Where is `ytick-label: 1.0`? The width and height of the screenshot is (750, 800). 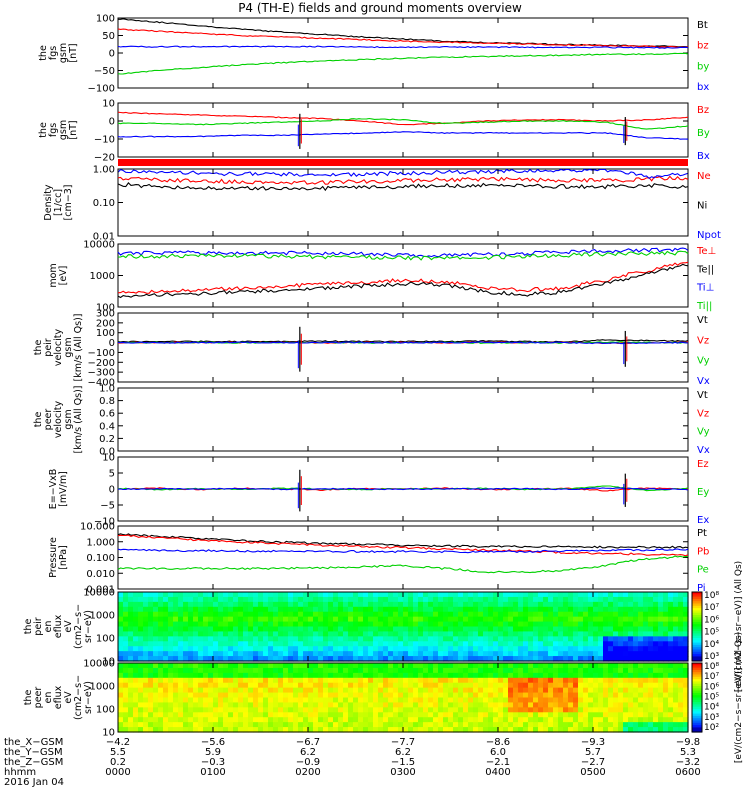 ytick-label: 1.0 is located at coordinates (107, 389).